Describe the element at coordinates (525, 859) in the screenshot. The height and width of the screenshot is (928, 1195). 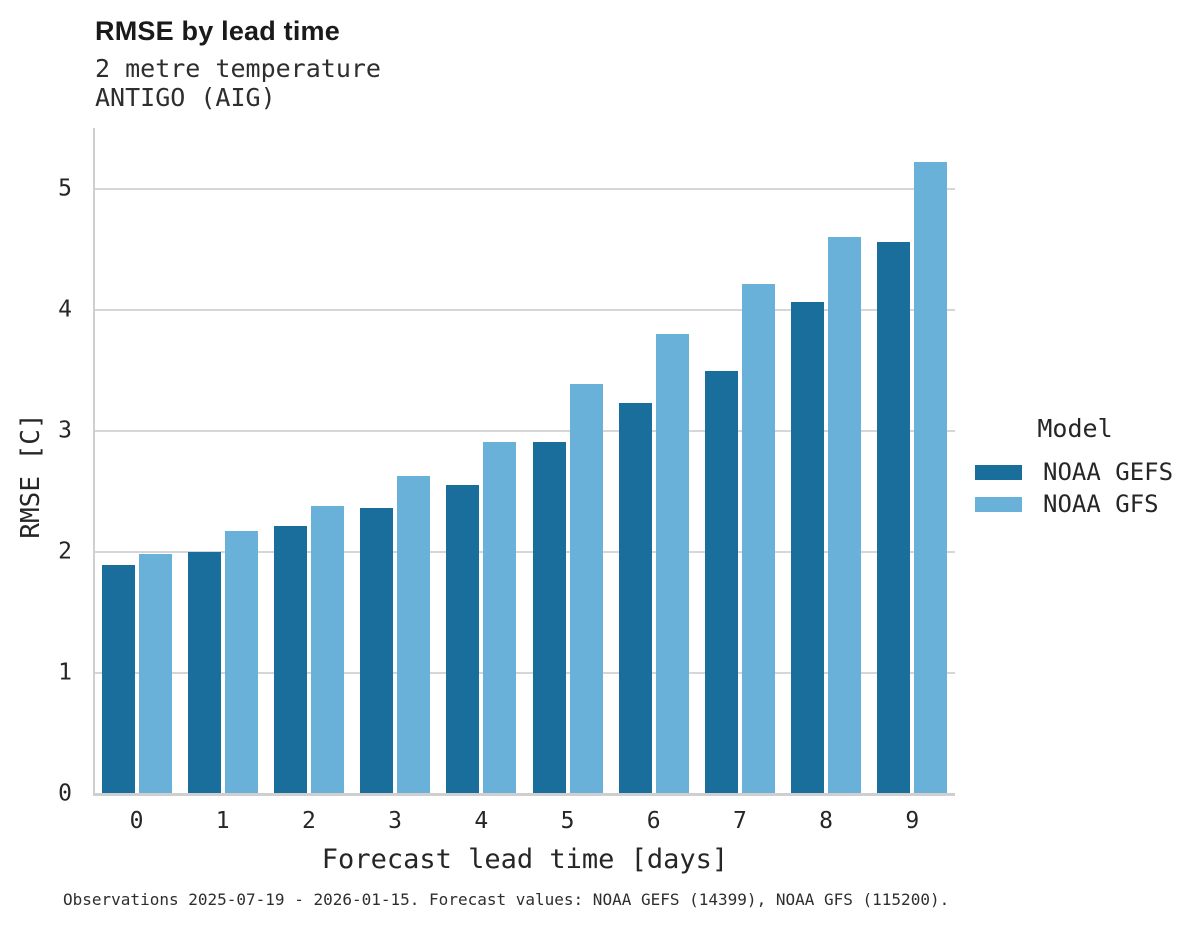
I see `x-axis-label: Forecast lead time [days]` at that location.